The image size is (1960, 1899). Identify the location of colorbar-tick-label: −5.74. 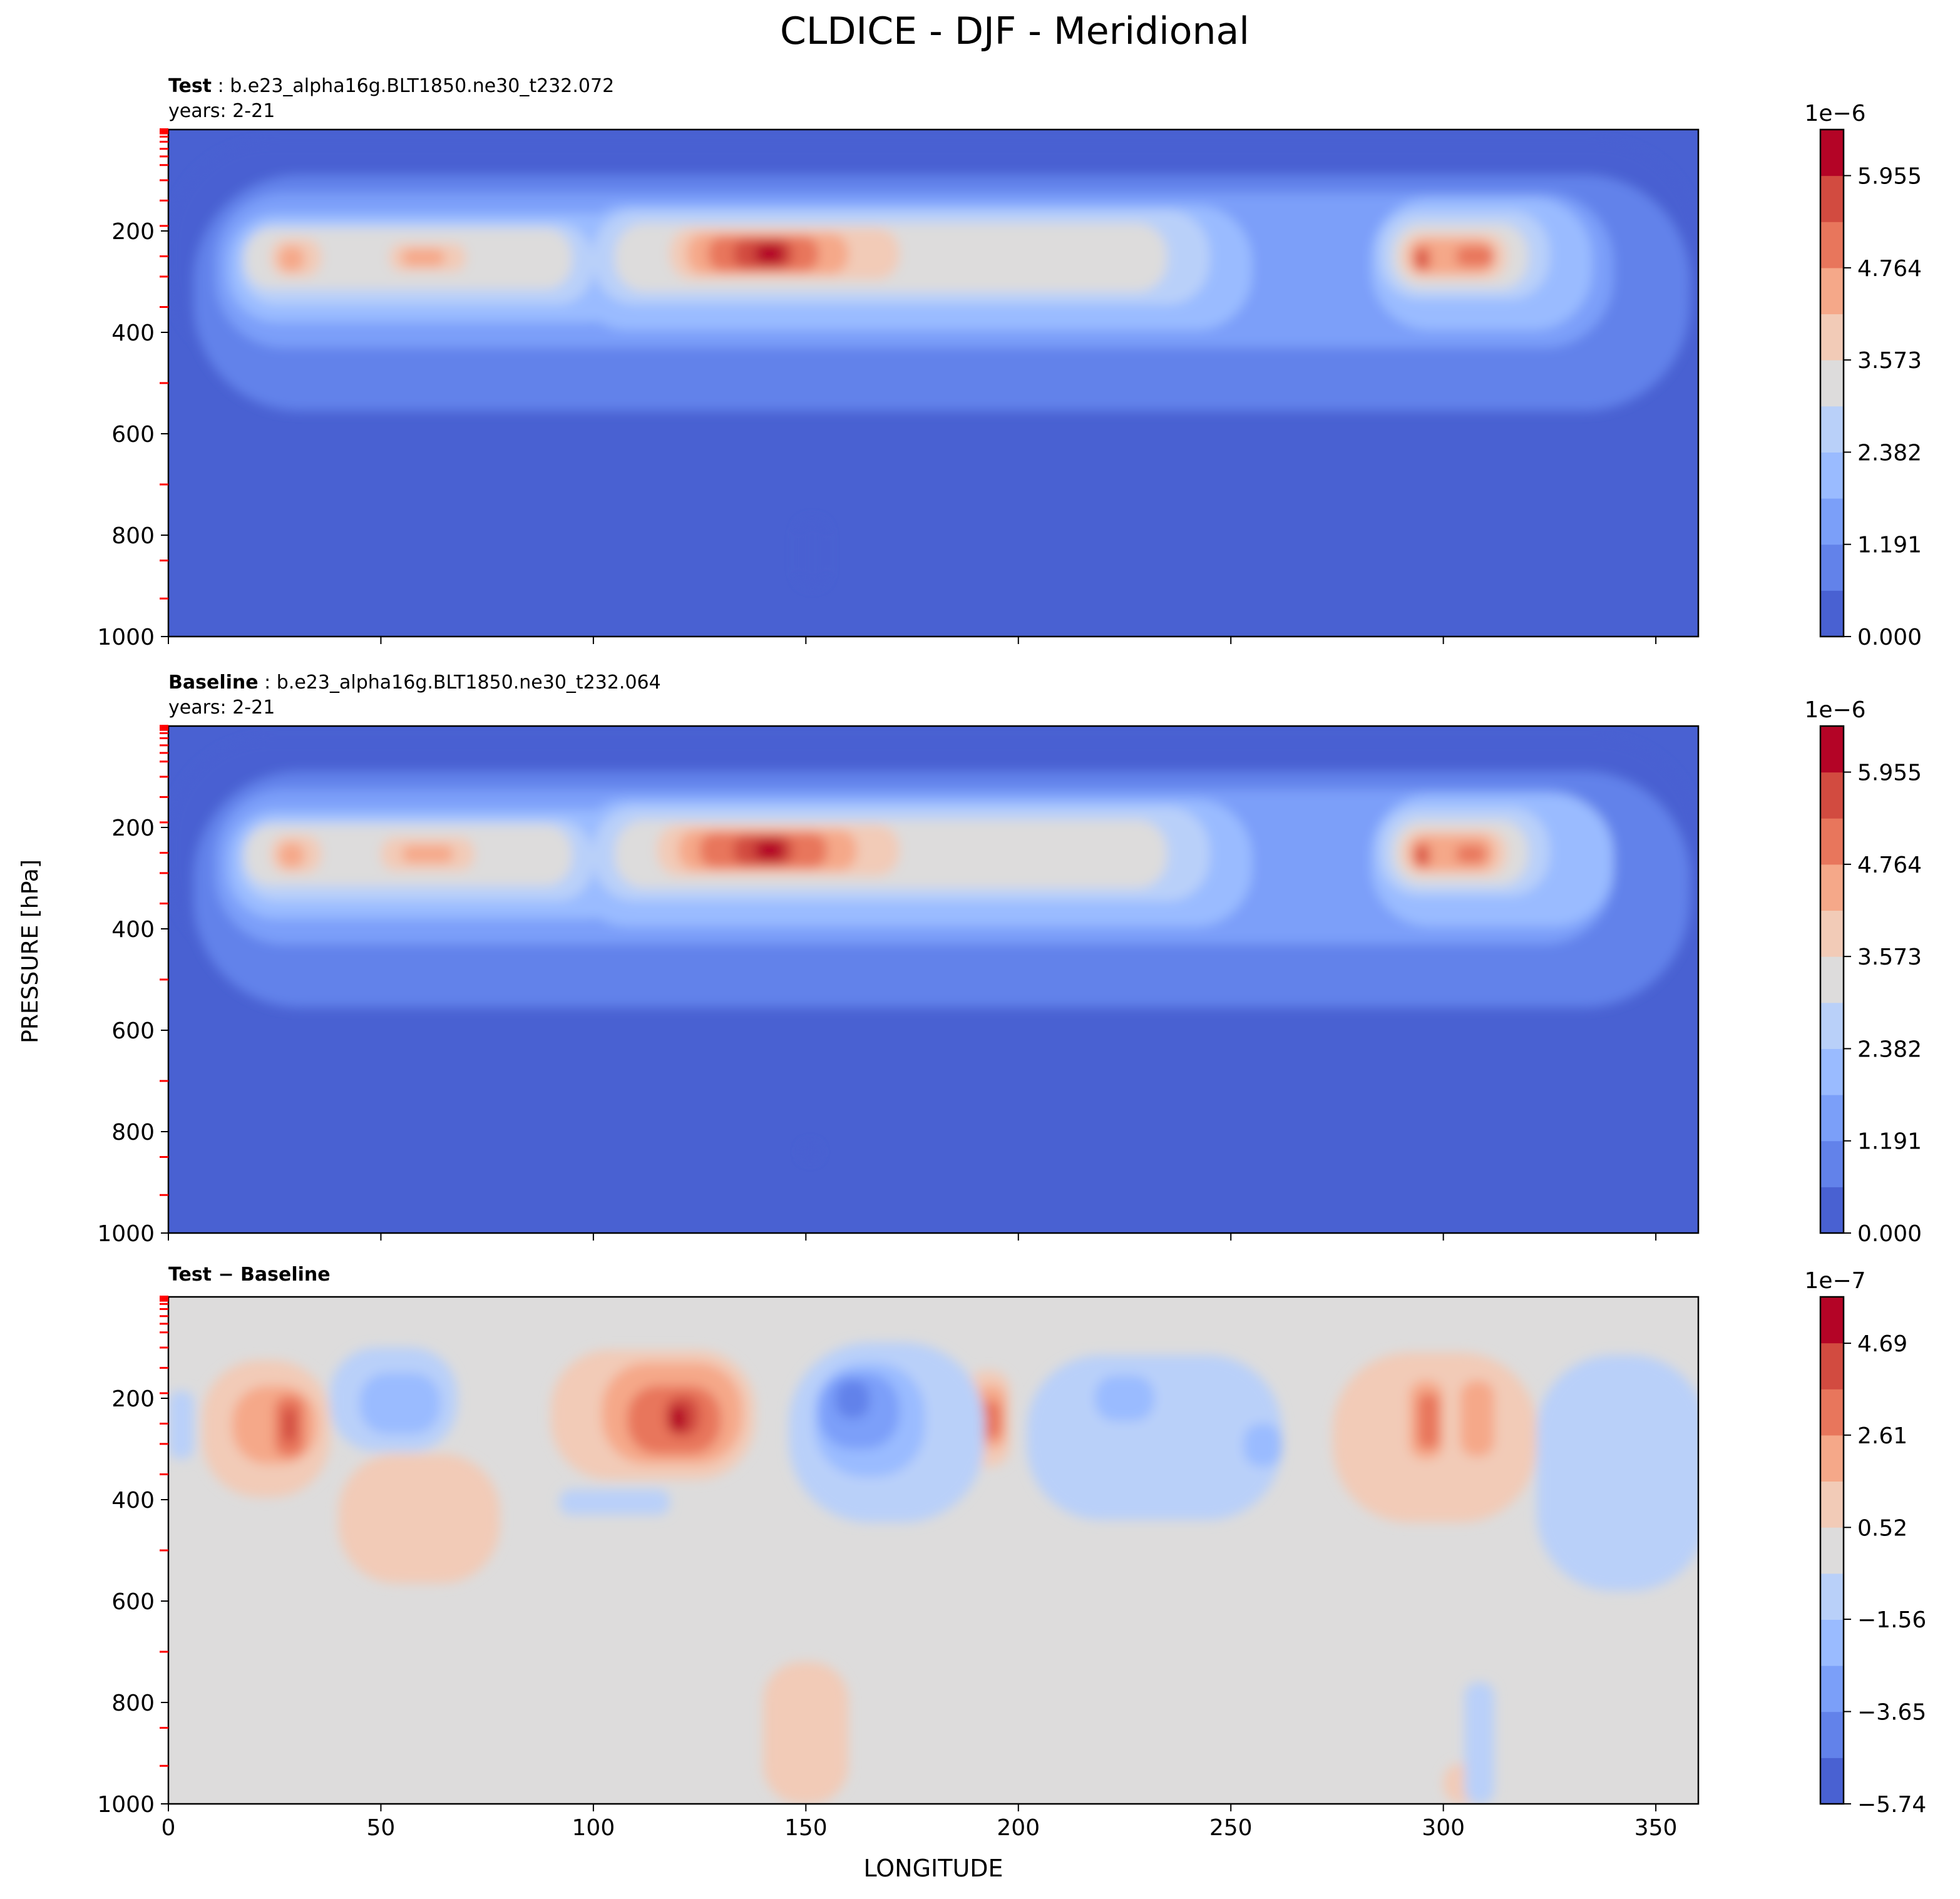
(1891, 1805).